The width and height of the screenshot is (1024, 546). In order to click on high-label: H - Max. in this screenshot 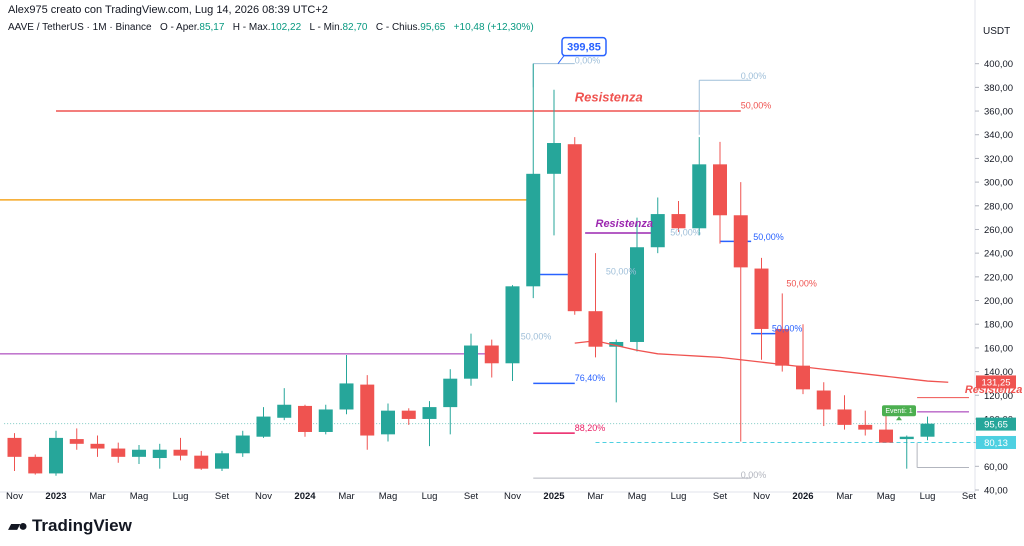, I will do `click(251, 27)`.